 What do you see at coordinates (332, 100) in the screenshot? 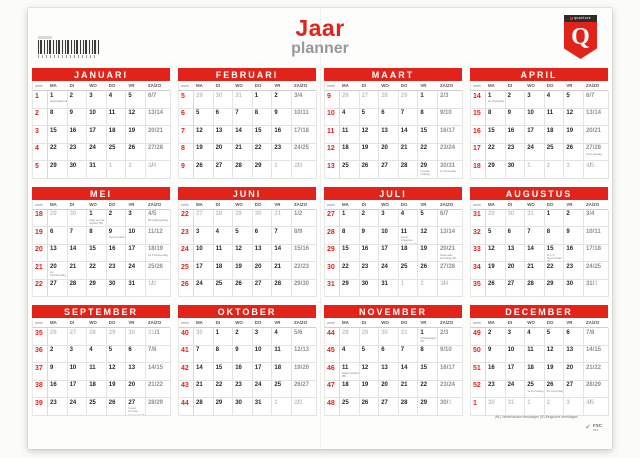
I see `week-number: 9` at bounding box center [332, 100].